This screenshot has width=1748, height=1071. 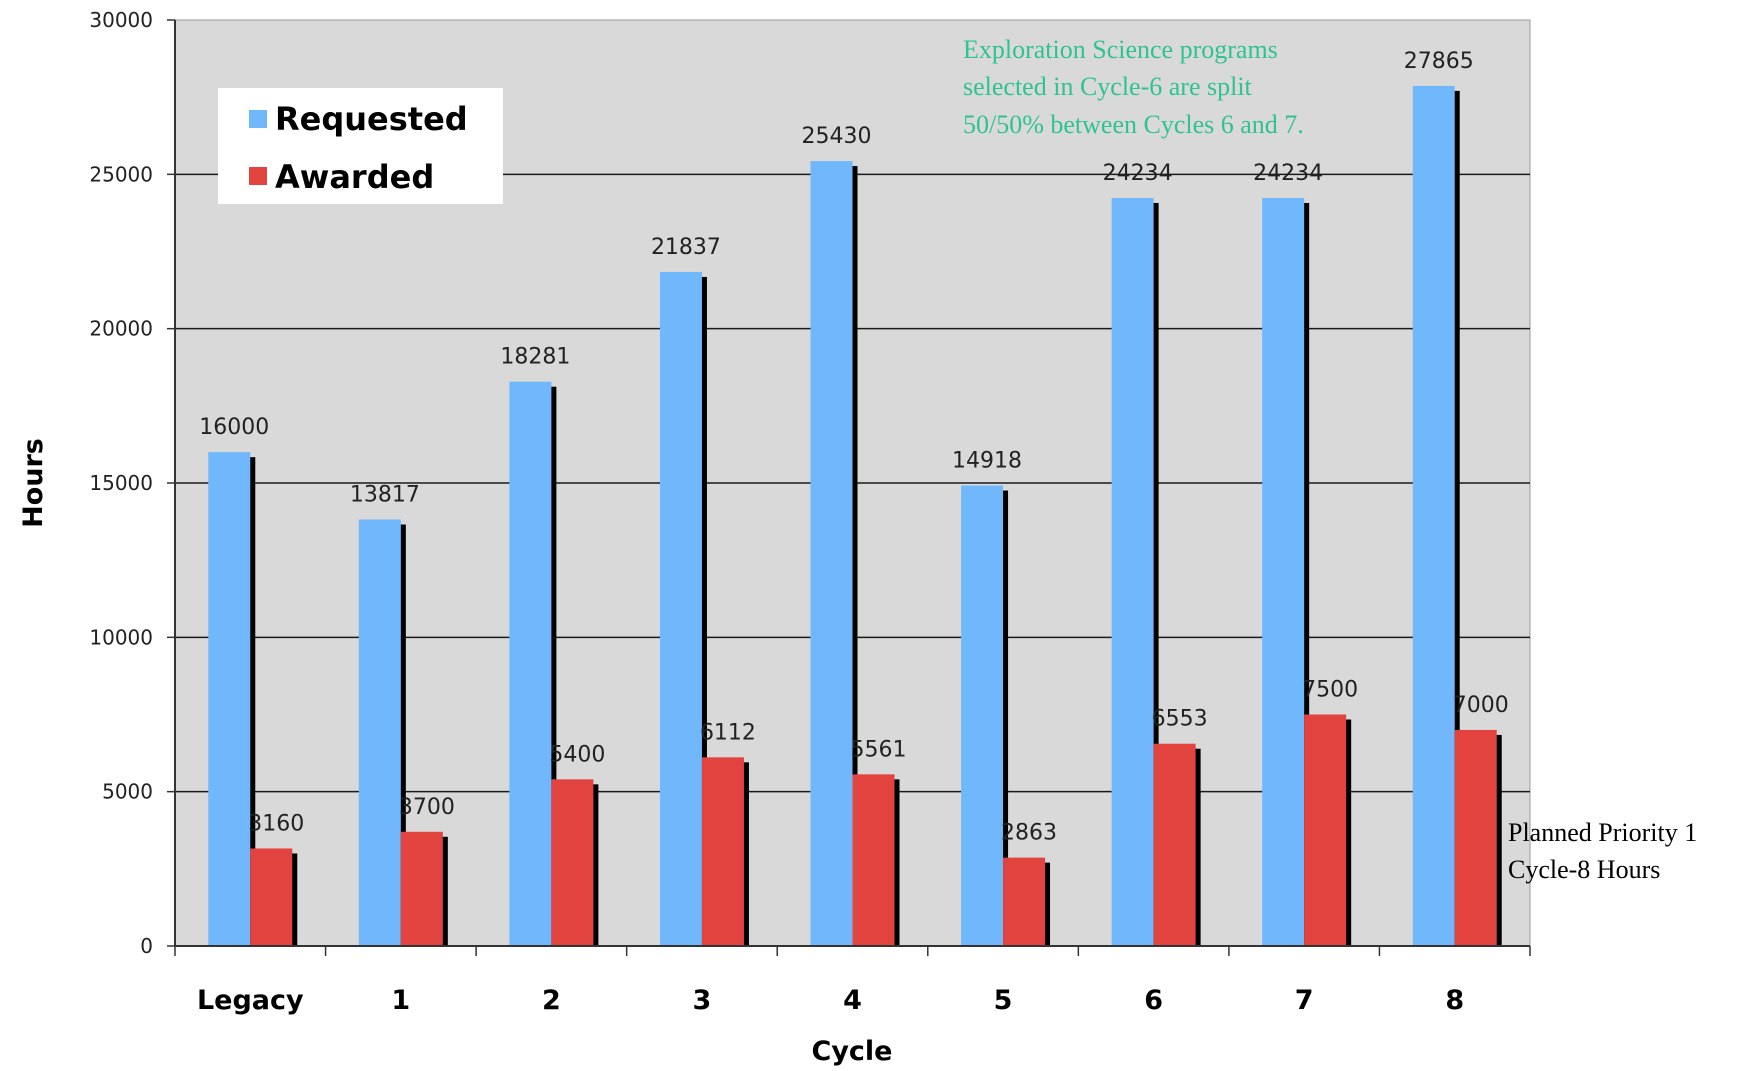 What do you see at coordinates (1108, 86) in the screenshot?
I see `annotation-line: selected in Cycle-6 are split` at bounding box center [1108, 86].